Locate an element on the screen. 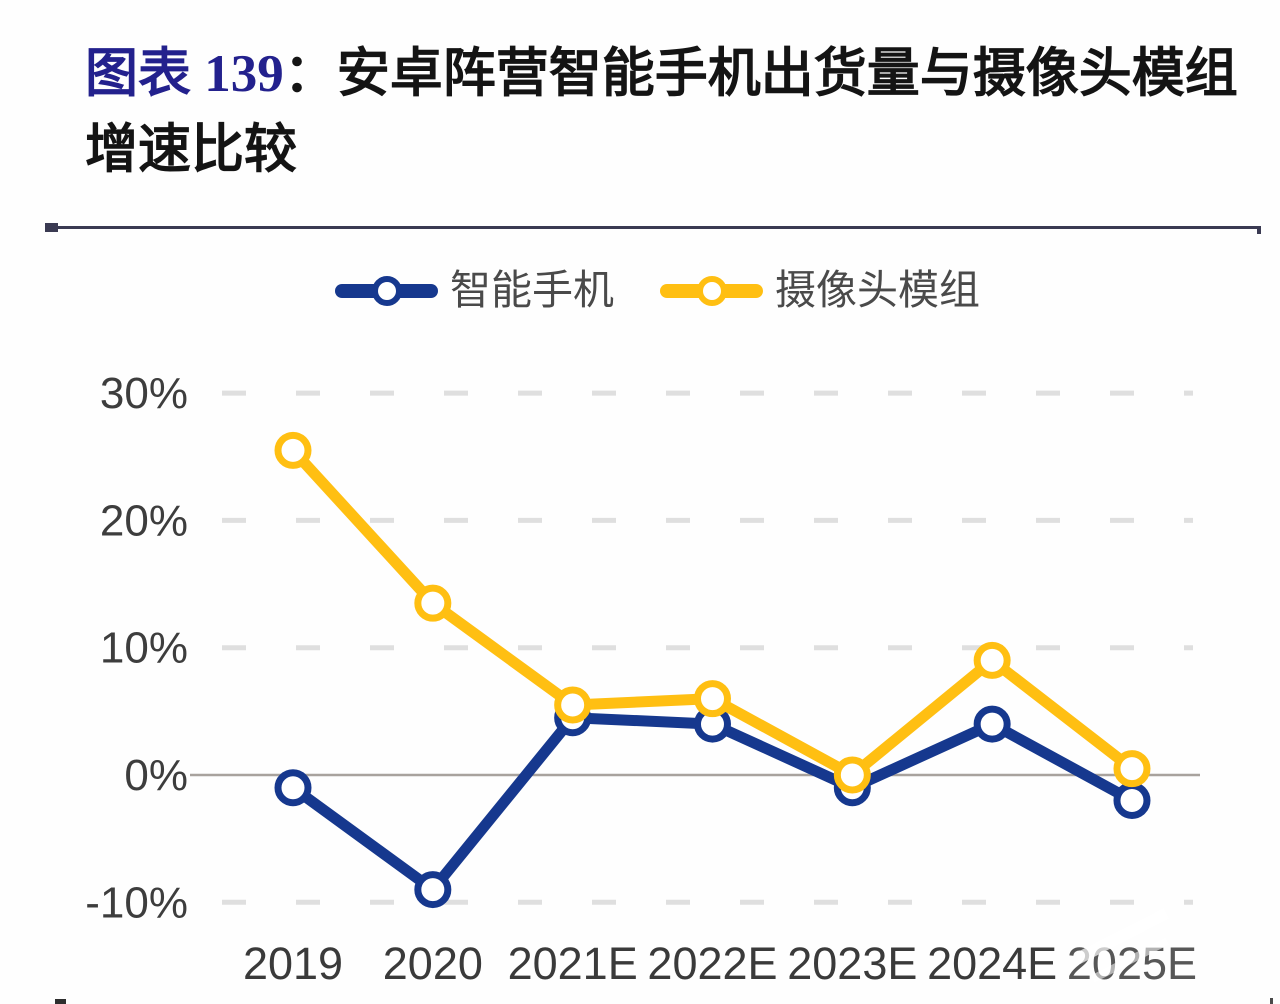  chart-legend: 智能手机 摄像头模组 is located at coordinates (657, 290).